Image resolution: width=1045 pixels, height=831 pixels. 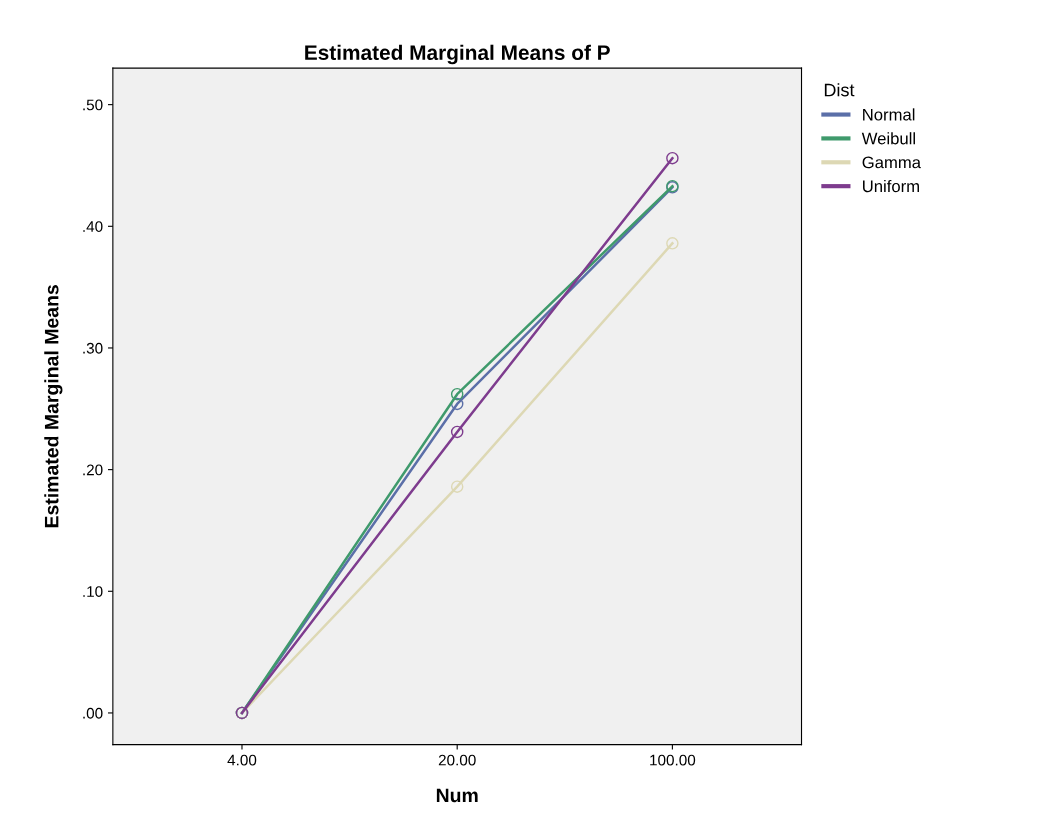 What do you see at coordinates (242, 760) in the screenshot?
I see `x-tick-label: 4.00` at bounding box center [242, 760].